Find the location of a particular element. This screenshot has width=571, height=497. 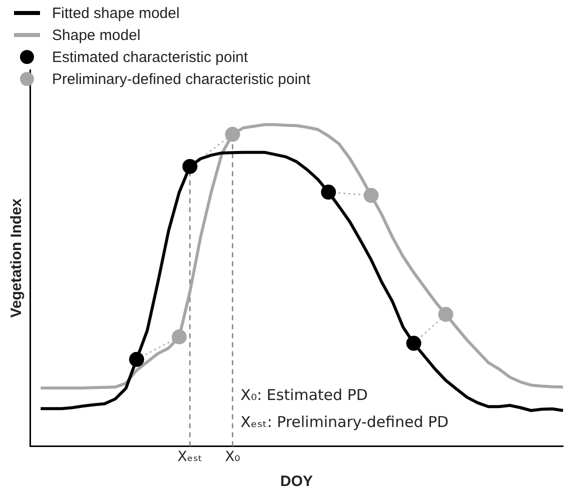

legend-label: Preliminary-defined characteristic point is located at coordinates (181, 79).